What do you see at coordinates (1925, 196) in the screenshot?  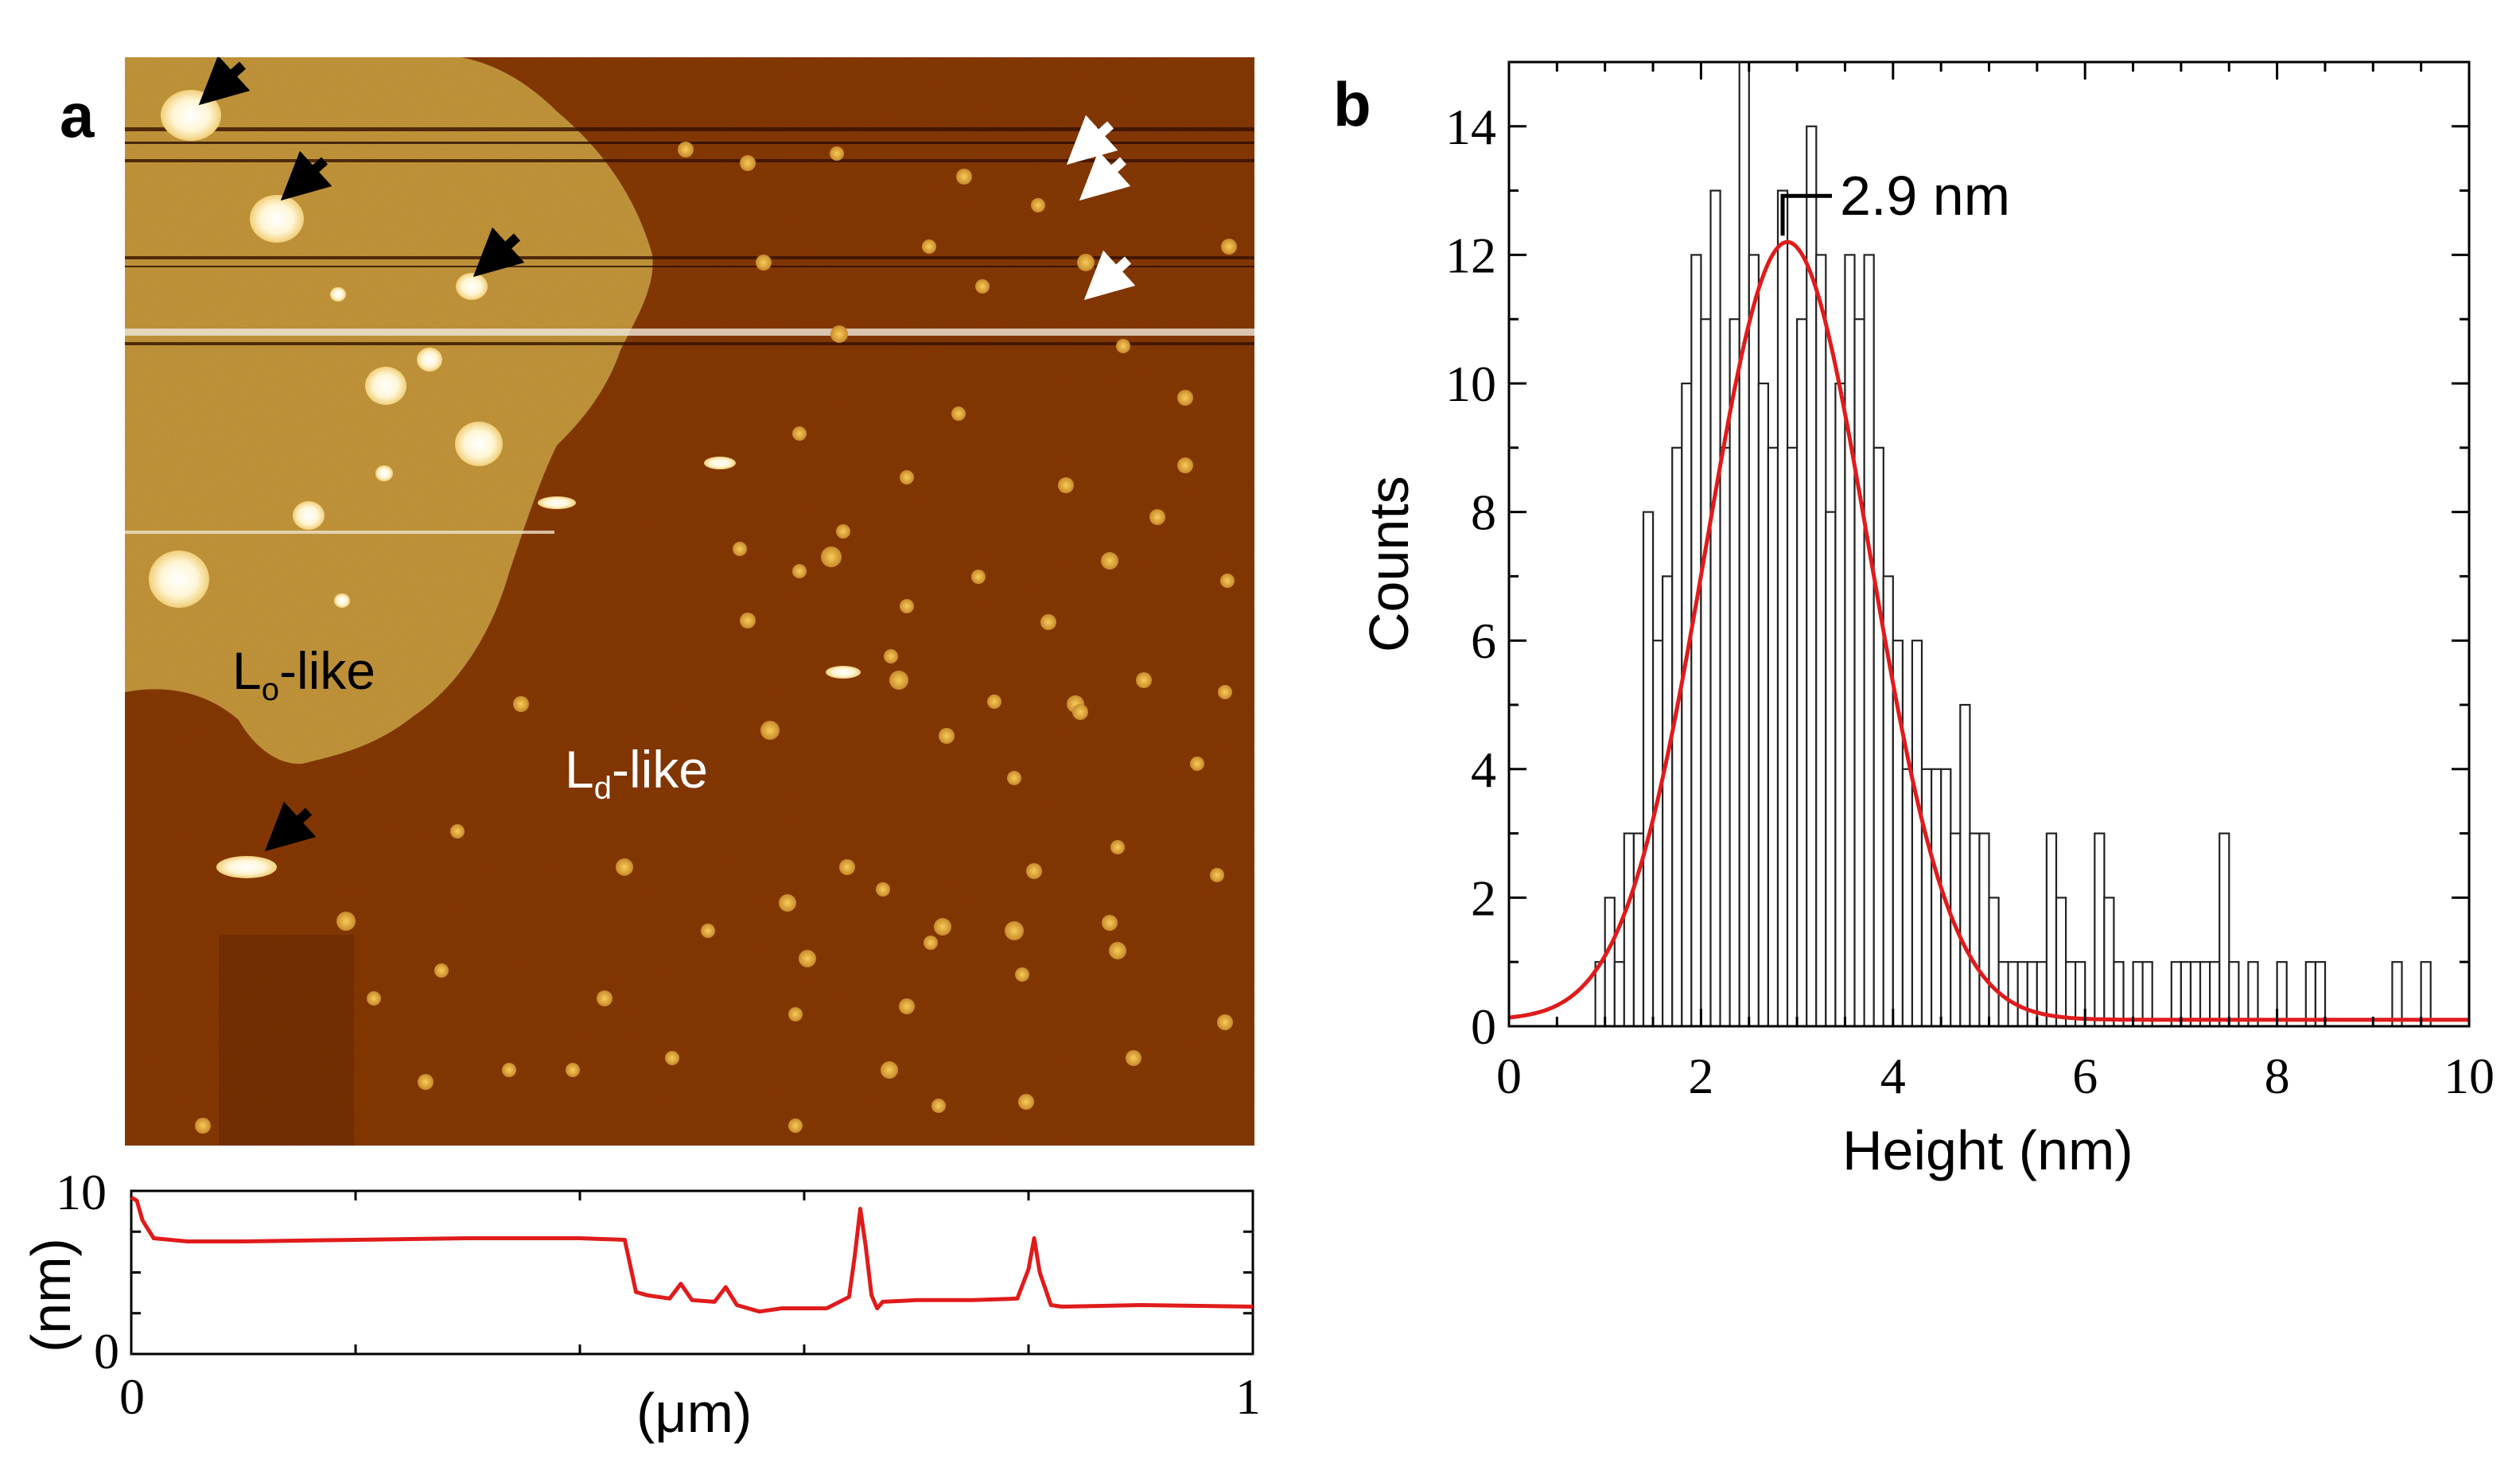 I see `peak-label: 2.9 nm` at bounding box center [1925, 196].